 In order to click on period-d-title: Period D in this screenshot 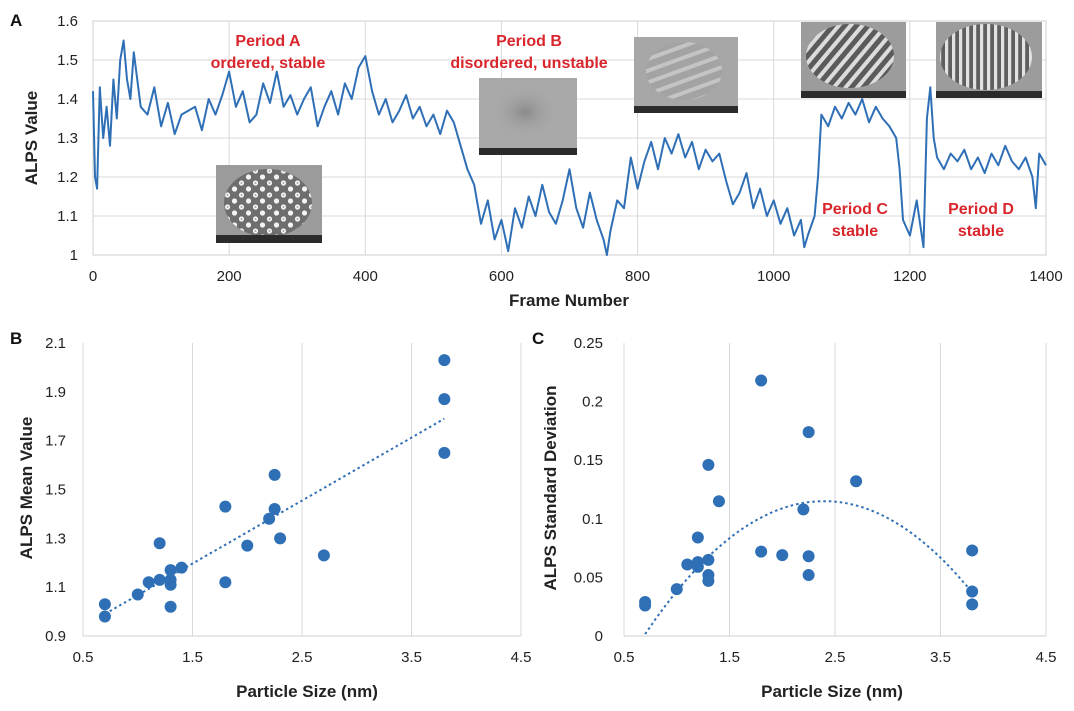, I will do `click(981, 209)`.